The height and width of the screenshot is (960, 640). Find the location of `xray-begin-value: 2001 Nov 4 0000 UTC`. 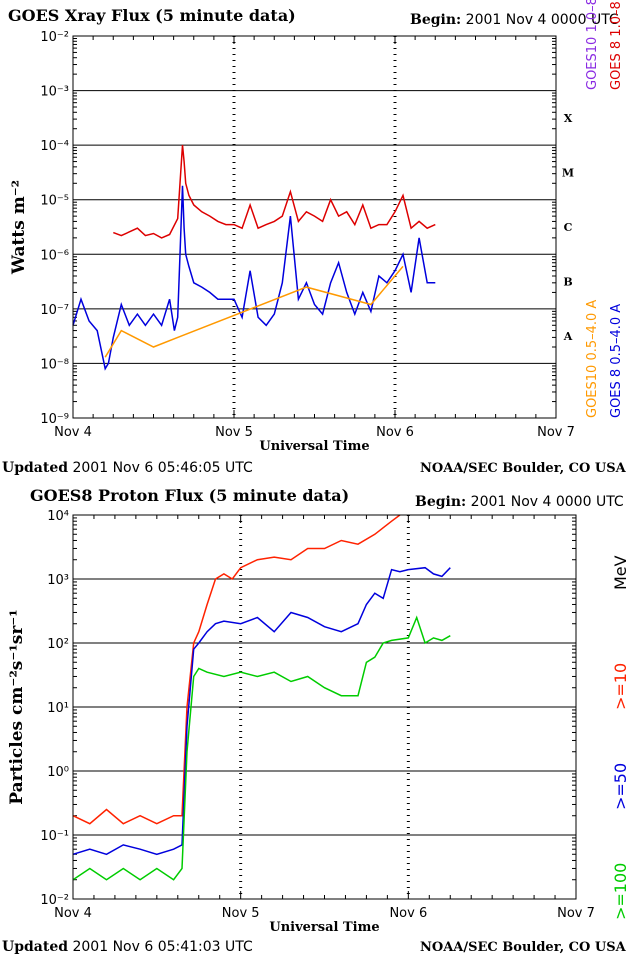

xray-begin-value: 2001 Nov 4 0000 UTC is located at coordinates (542, 20).